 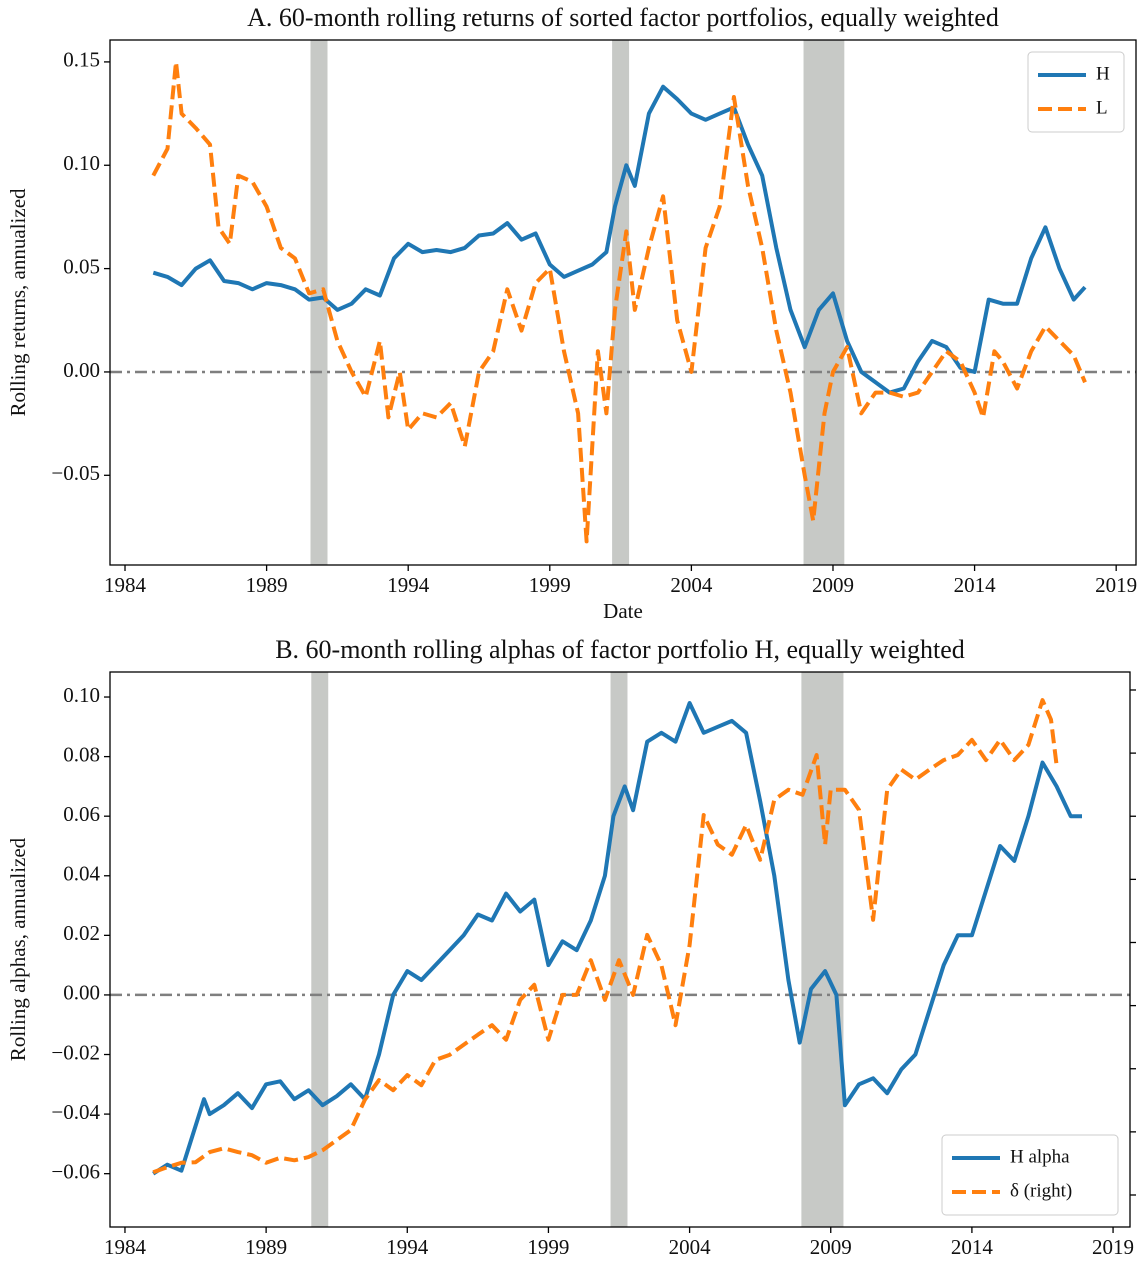 I want to click on legend: HL, so click(x=1076, y=92).